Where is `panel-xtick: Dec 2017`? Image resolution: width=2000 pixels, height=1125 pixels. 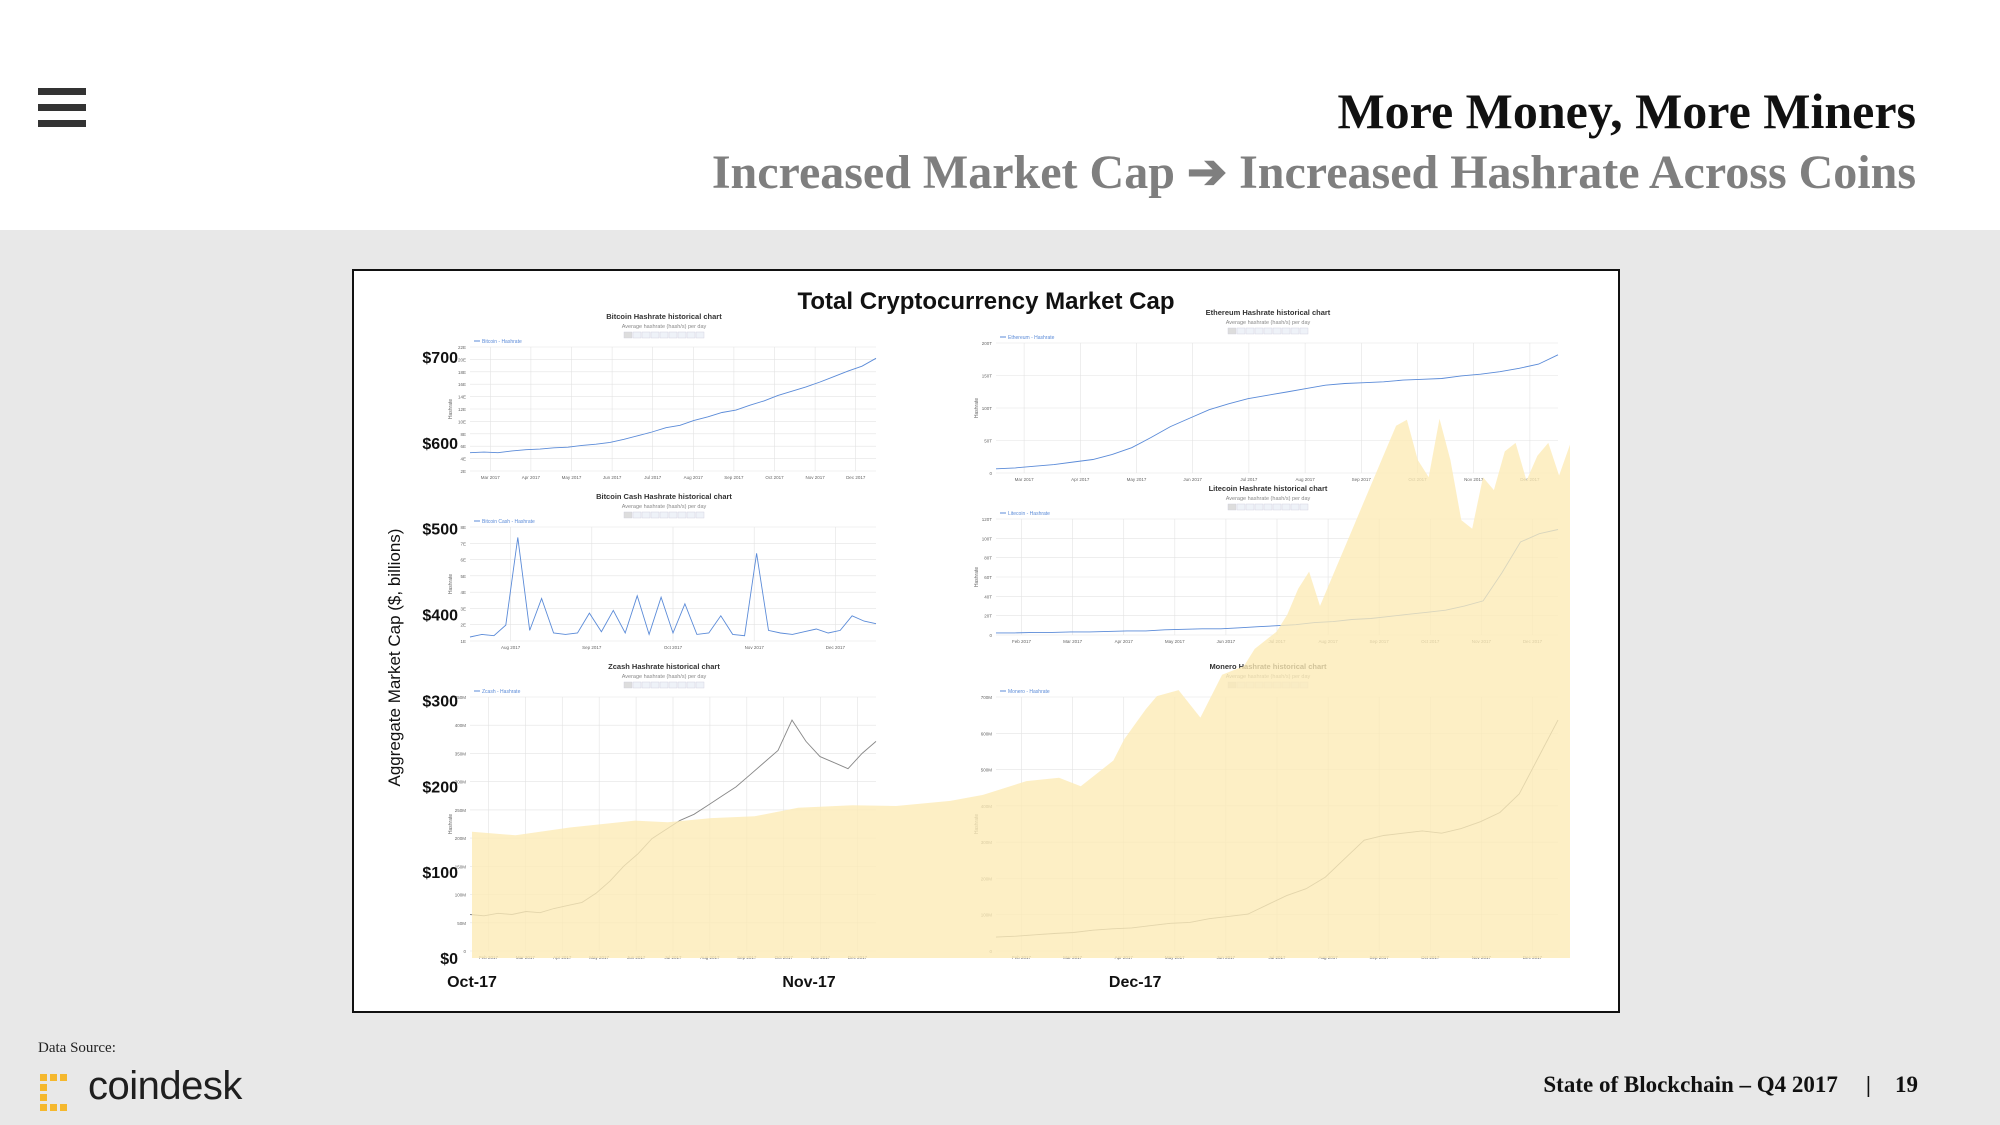
panel-xtick: Dec 2017 is located at coordinates (856, 477).